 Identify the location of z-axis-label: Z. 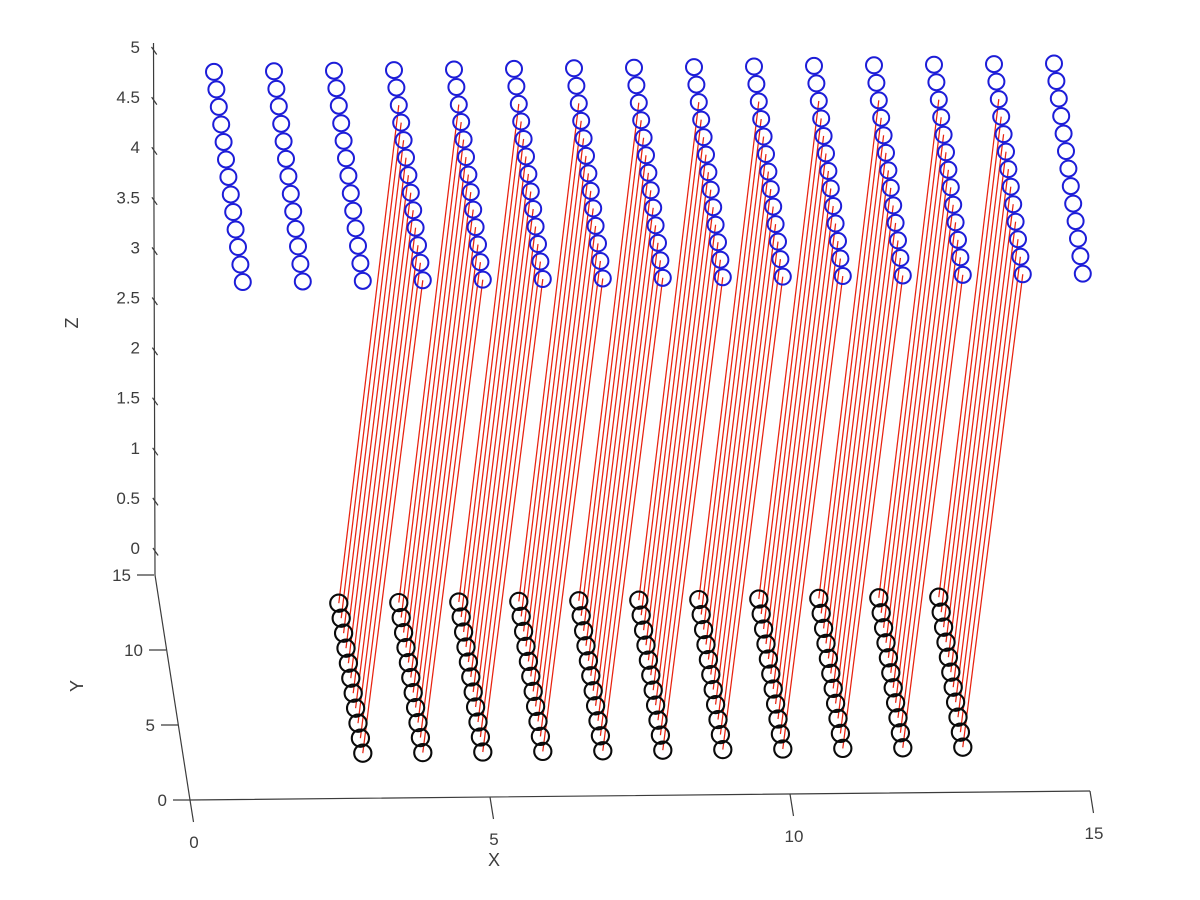
(72, 323).